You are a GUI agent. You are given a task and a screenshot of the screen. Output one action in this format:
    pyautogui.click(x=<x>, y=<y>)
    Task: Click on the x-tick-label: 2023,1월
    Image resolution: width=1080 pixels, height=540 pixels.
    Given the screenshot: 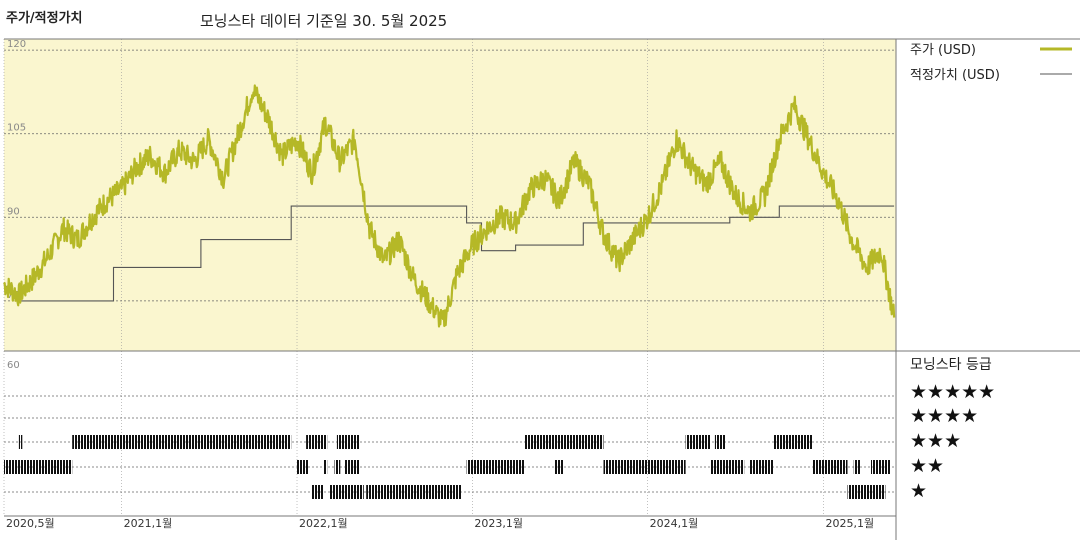 What is the action you would take?
    pyautogui.click(x=498, y=523)
    